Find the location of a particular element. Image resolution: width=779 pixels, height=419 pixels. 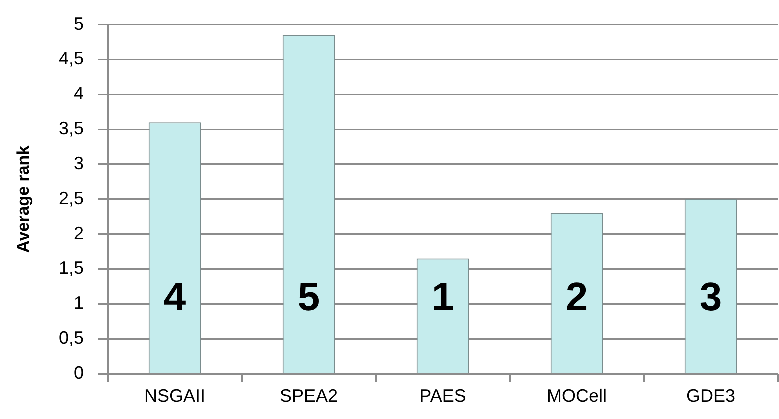

y-tick-label: 5 is located at coordinates (79, 24).